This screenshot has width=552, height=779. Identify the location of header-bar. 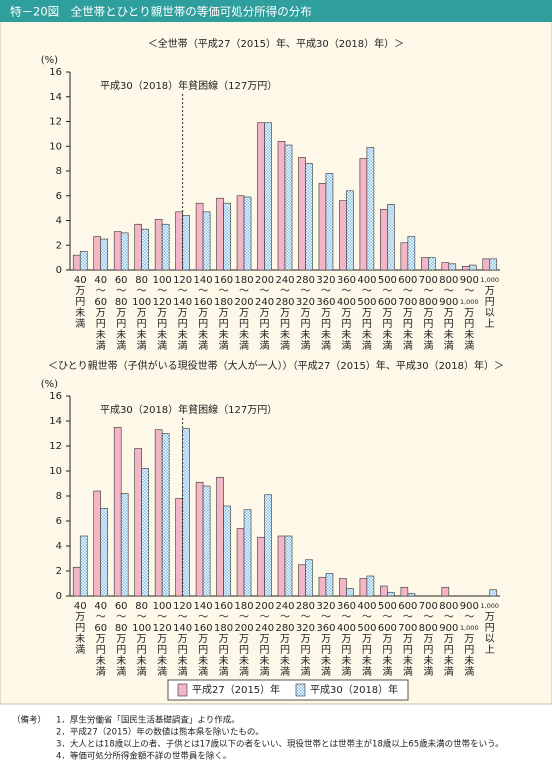
(276, 11).